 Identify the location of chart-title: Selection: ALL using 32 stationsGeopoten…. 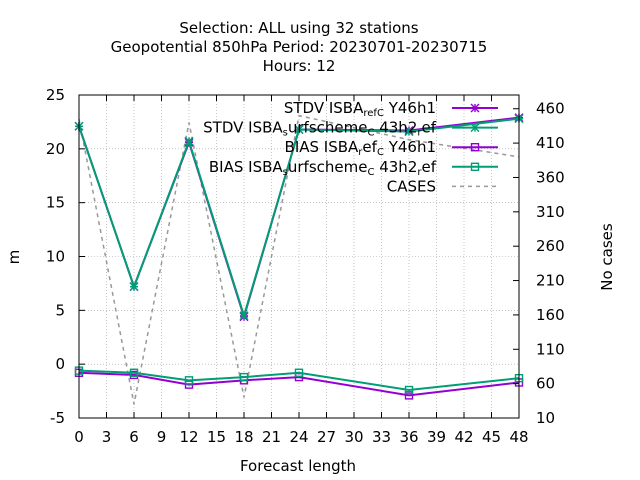
(299, 47).